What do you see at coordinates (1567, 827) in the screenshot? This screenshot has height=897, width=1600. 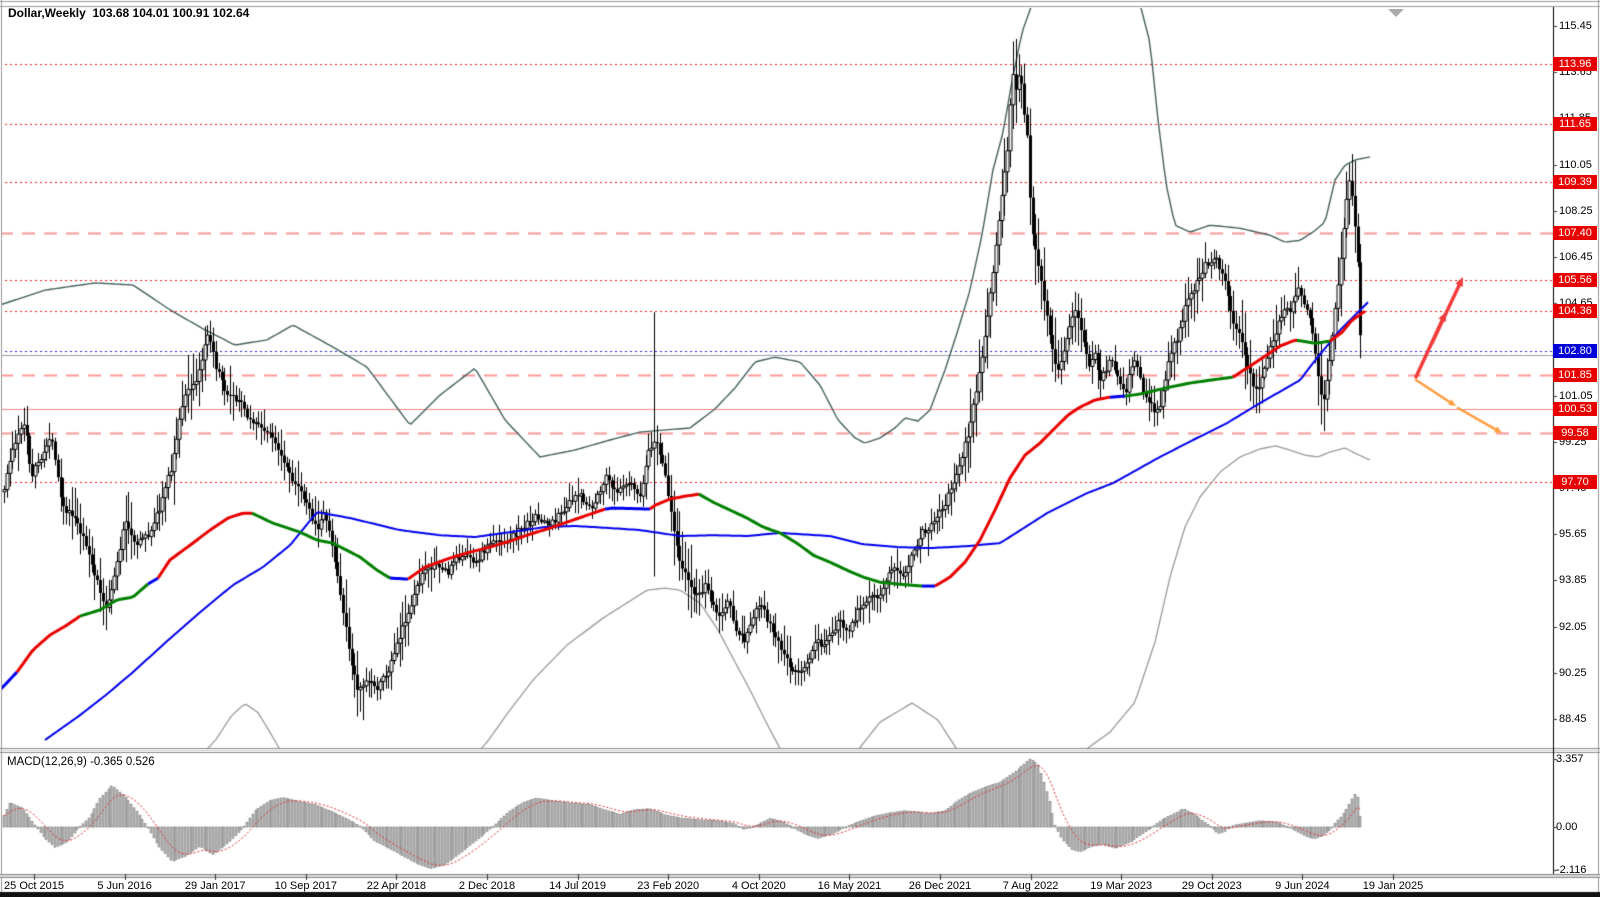 I see `macd-tick-label: 0.00` at bounding box center [1567, 827].